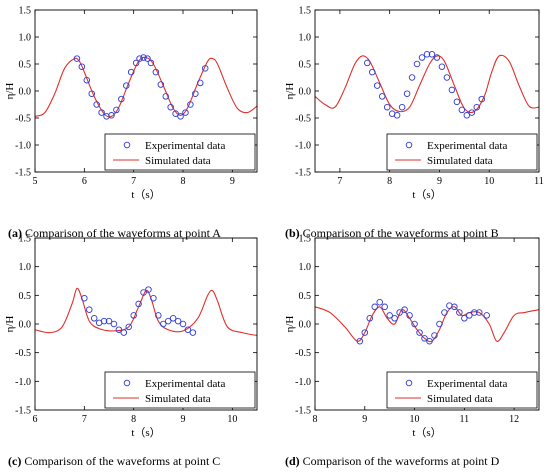 The height and width of the screenshot is (472, 550). I want to click on caption-b-text: Comparison of the waveforms at point B, so click(399, 233).